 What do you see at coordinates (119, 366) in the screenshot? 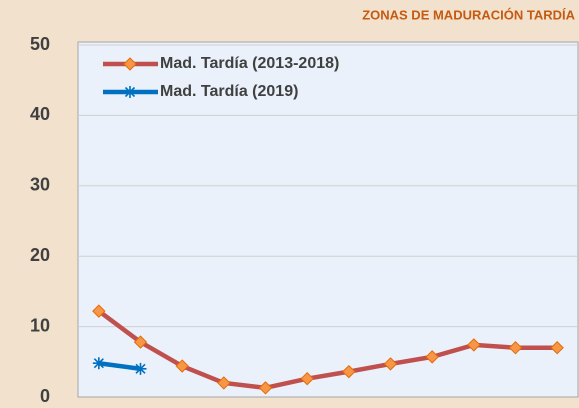
I see `series-line` at bounding box center [119, 366].